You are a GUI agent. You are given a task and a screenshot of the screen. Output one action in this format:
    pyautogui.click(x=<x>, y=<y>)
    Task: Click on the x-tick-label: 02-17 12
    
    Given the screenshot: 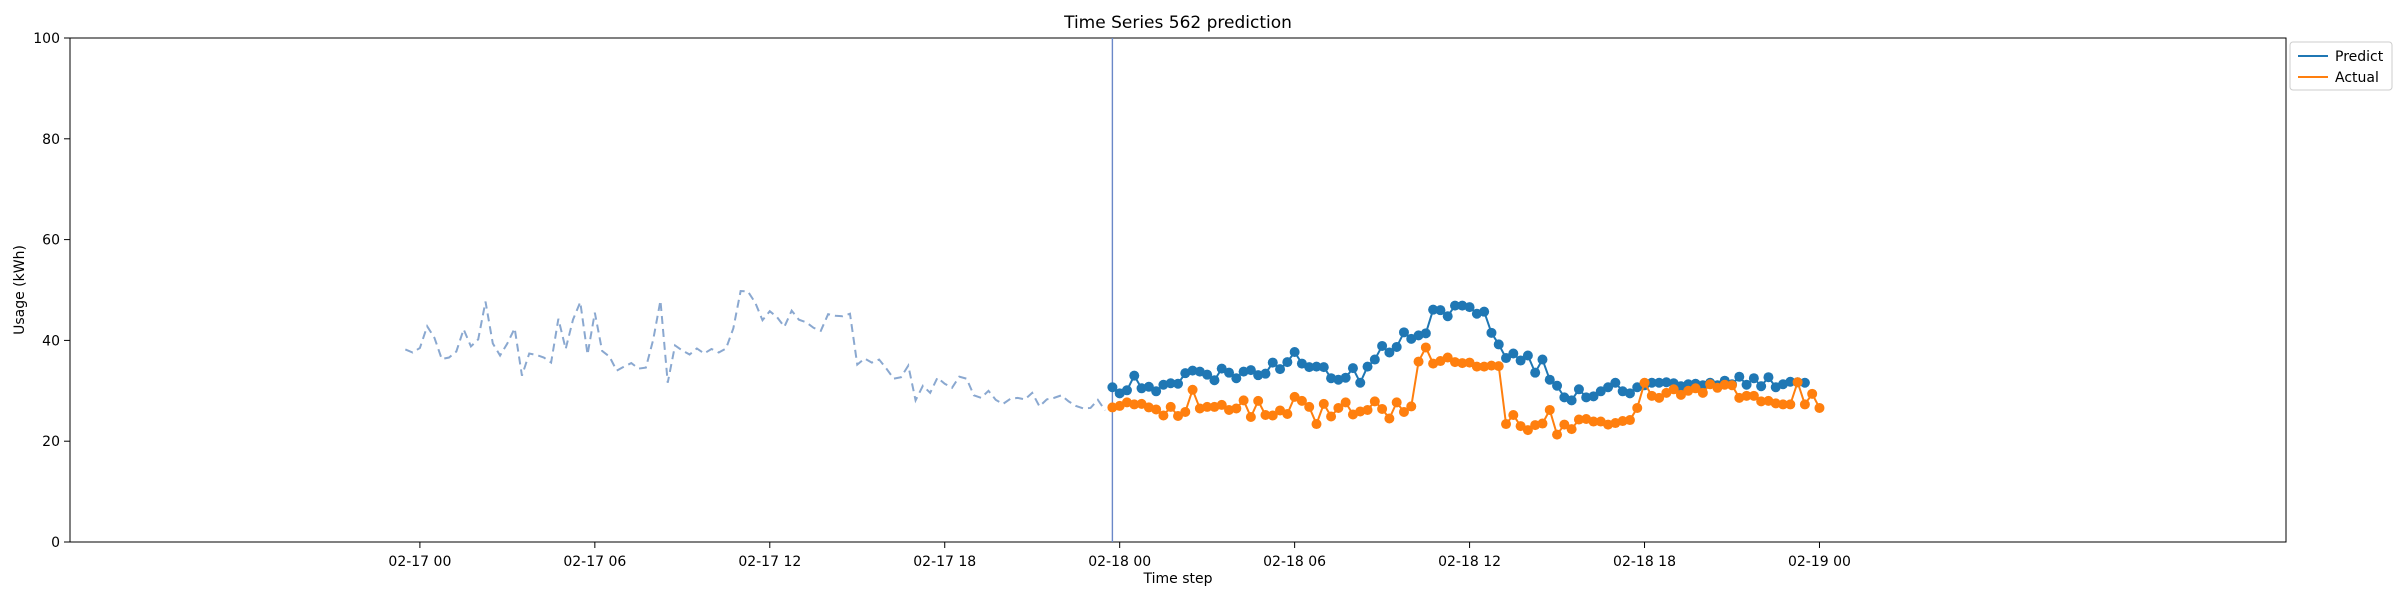 What is the action you would take?
    pyautogui.click(x=769, y=562)
    